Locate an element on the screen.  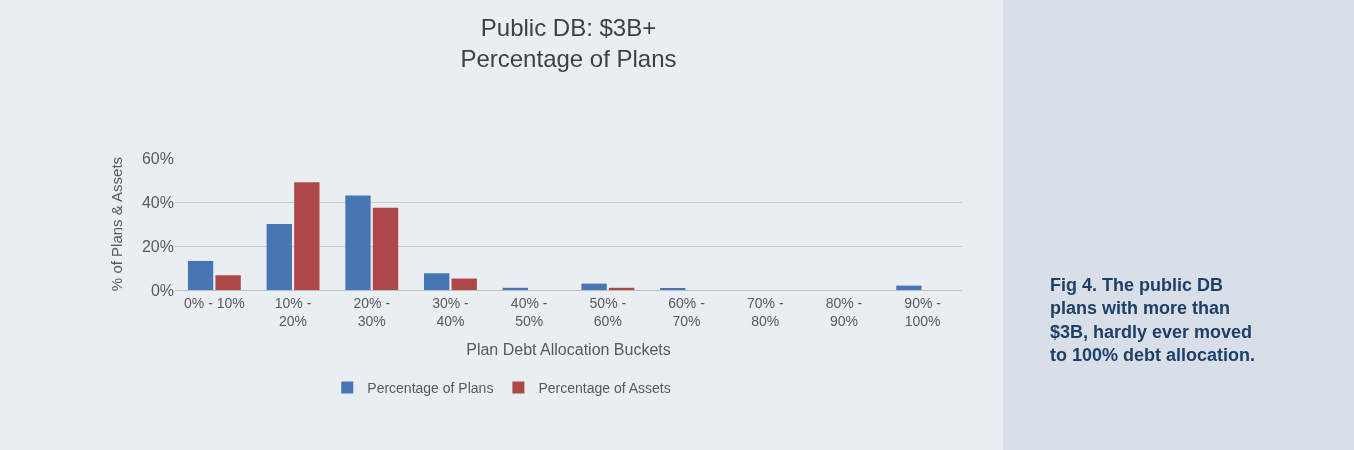
x-tick-label: 80% - 90% is located at coordinates (844, 311).